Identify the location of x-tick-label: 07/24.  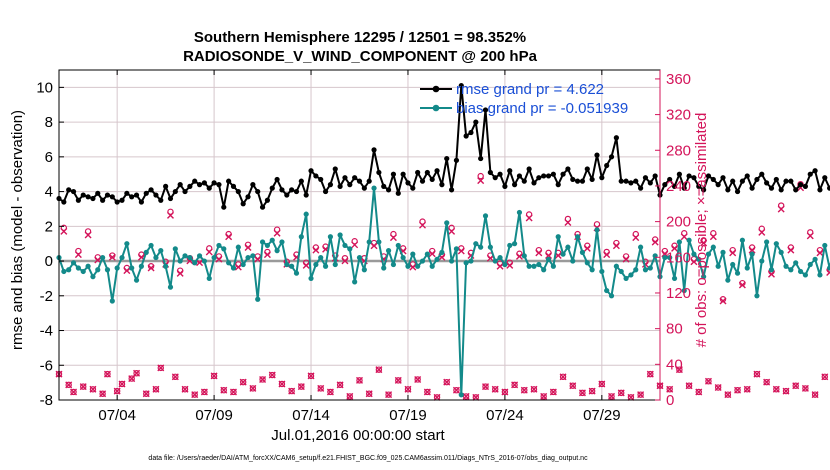
(505, 415).